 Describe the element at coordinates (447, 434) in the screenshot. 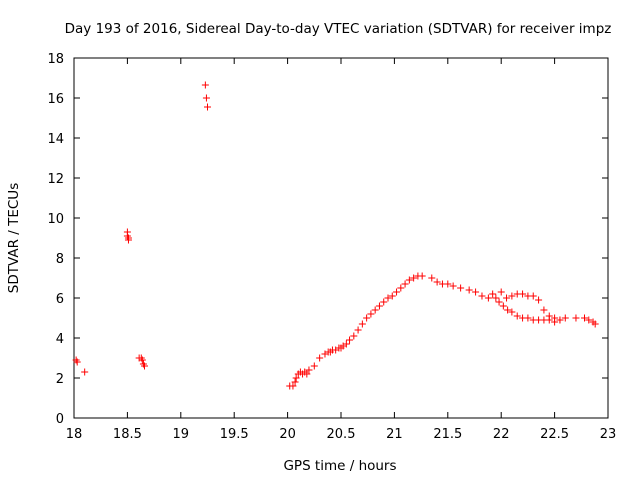

I see `x-tick-label: 21.5` at that location.